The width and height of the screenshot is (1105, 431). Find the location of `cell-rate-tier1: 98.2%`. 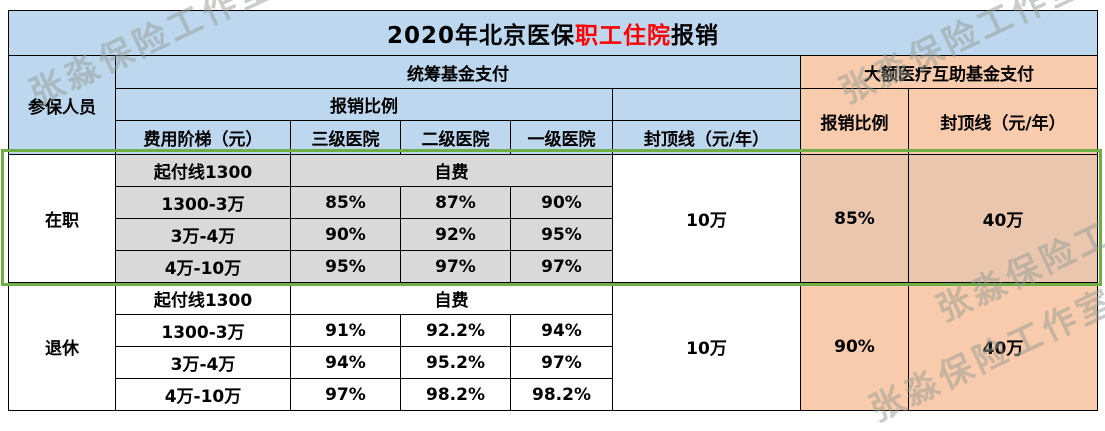

cell-rate-tier1: 98.2% is located at coordinates (561, 394).